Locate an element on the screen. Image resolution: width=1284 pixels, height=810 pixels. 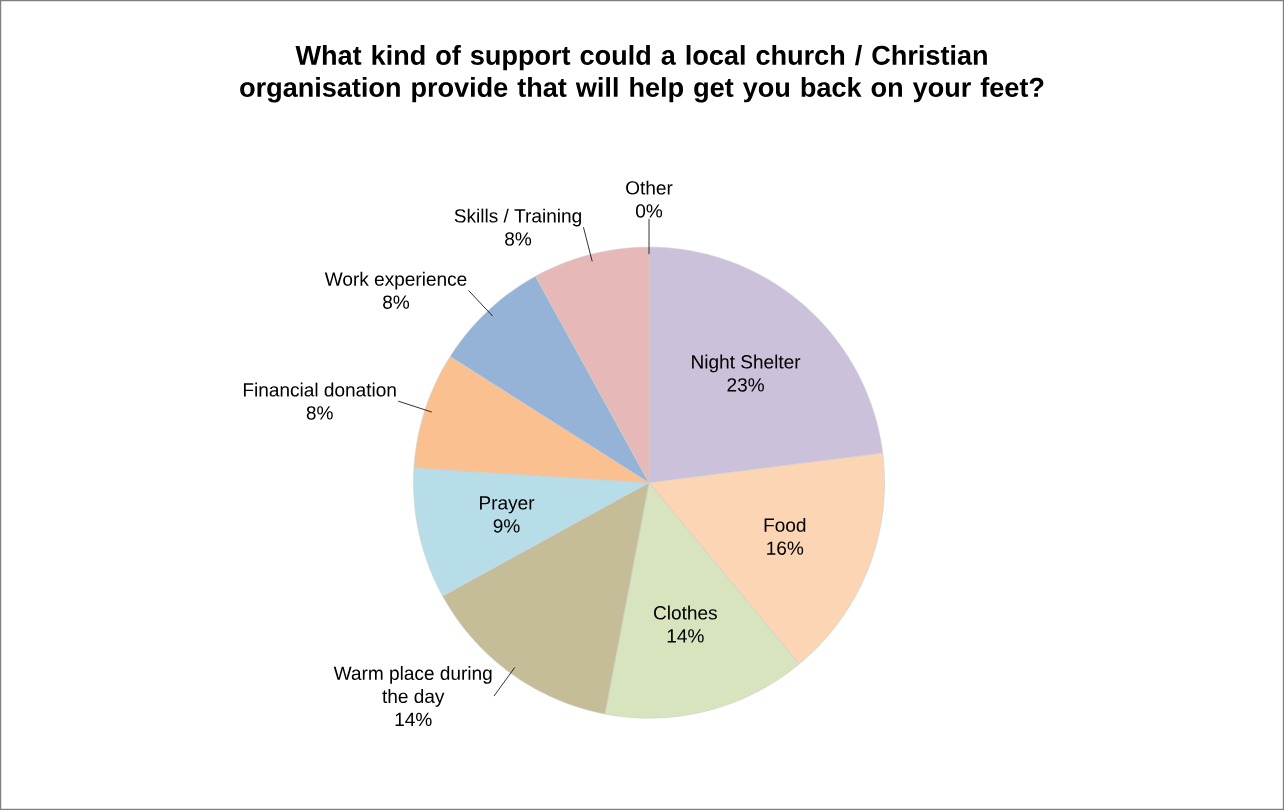
slice-label: Skills / Training is located at coordinates (517, 217).